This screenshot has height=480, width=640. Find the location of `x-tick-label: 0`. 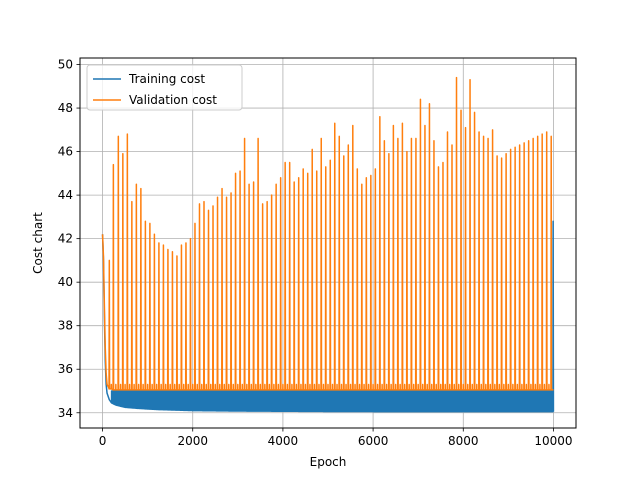

x-tick-label: 0 is located at coordinates (103, 441).